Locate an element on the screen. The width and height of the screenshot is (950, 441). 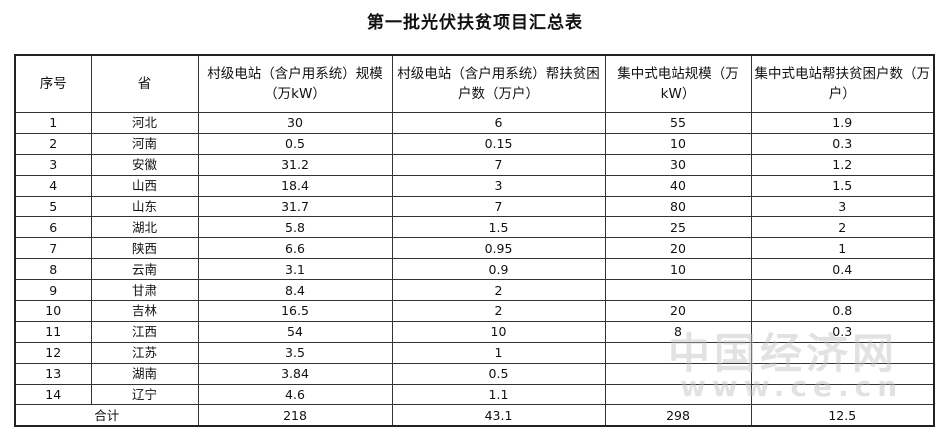
table-row: 11 江西 54 10 8 0.3 is located at coordinates (474, 331).